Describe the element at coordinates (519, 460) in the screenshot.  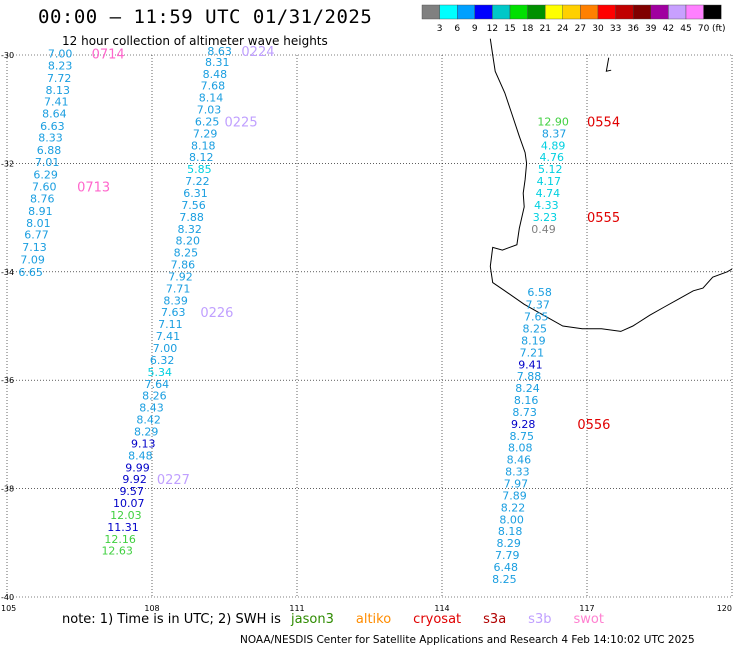
I see `wave-height-value: 8.46` at that location.